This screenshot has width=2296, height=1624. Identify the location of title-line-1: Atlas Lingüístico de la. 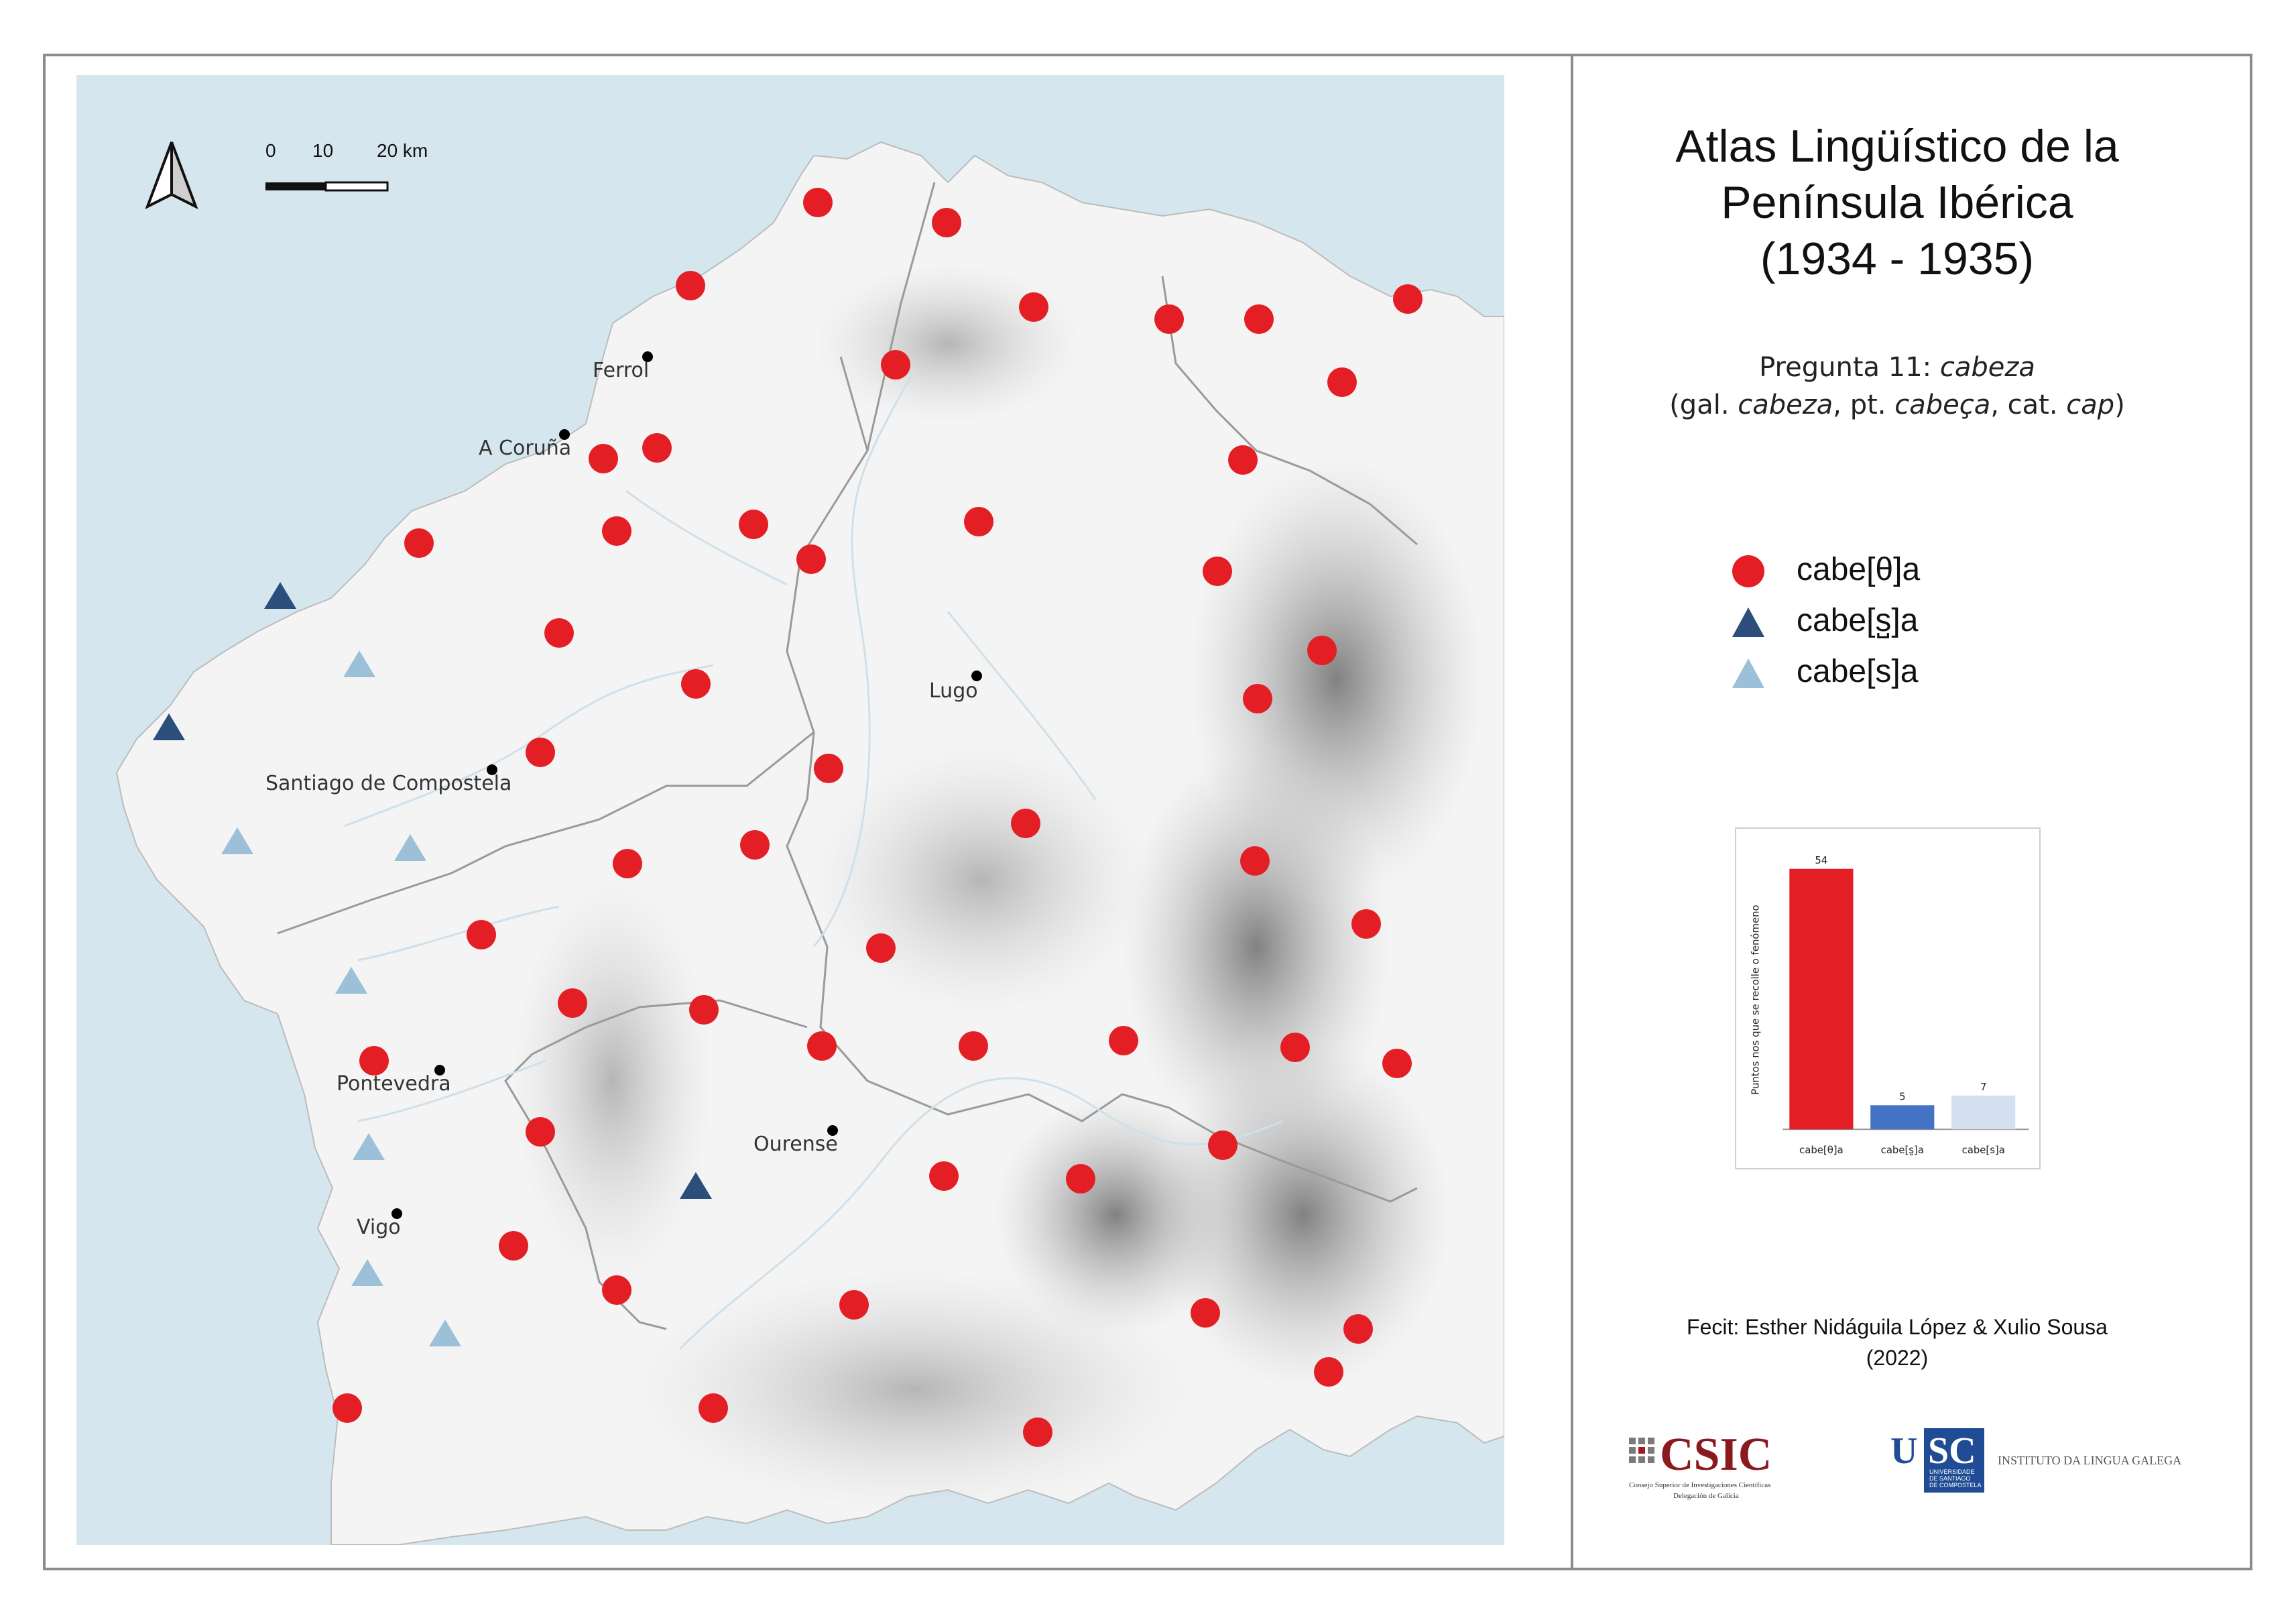
(1897, 146).